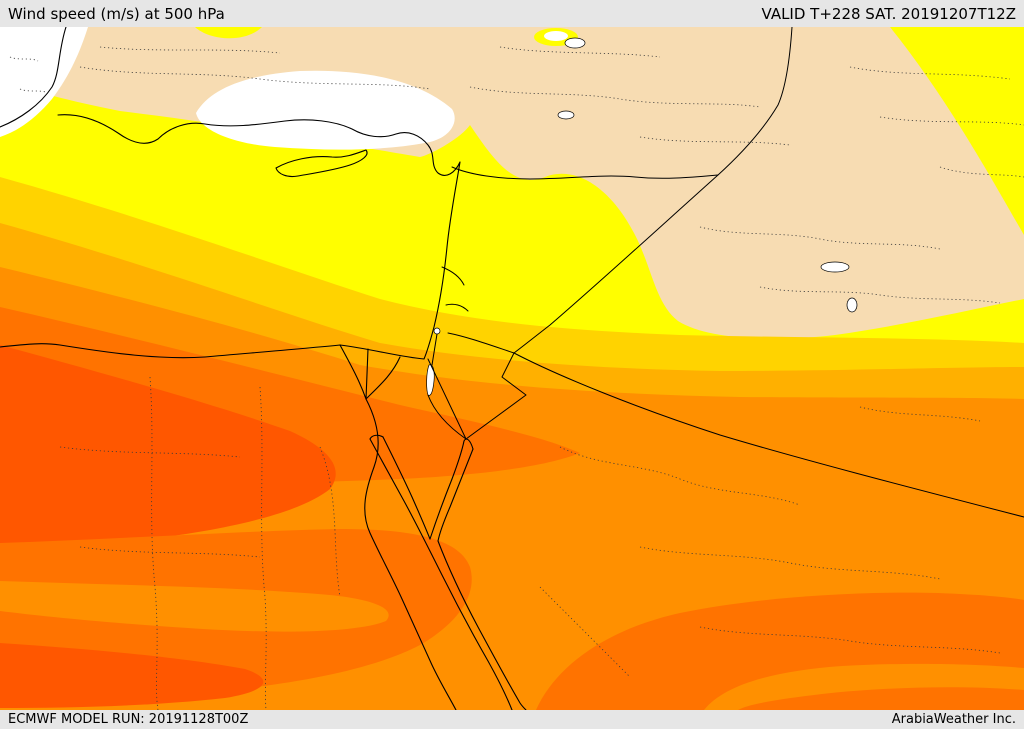  I want to click on band-red-orange-core, so click(168, 446).